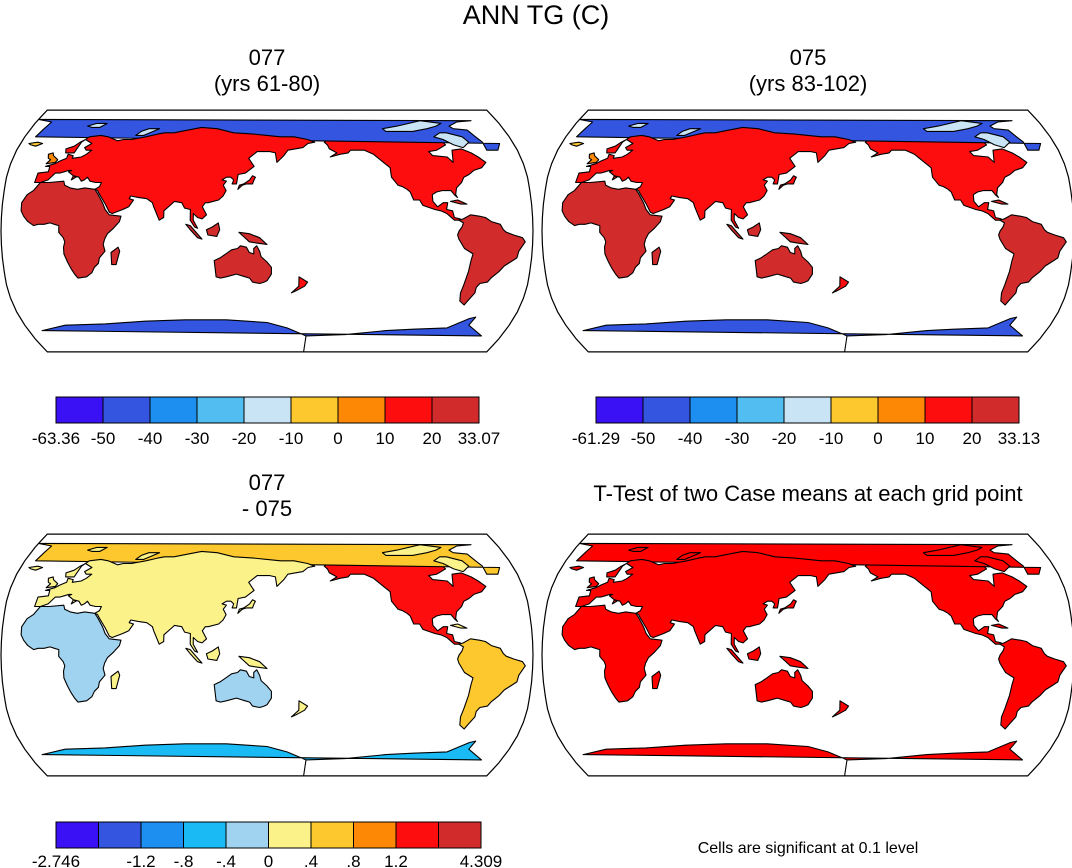  I want to click on colorbar-1: -63.36 -50 -40 -30 -20 -10 0 10 20 33.07, so click(266, 422).